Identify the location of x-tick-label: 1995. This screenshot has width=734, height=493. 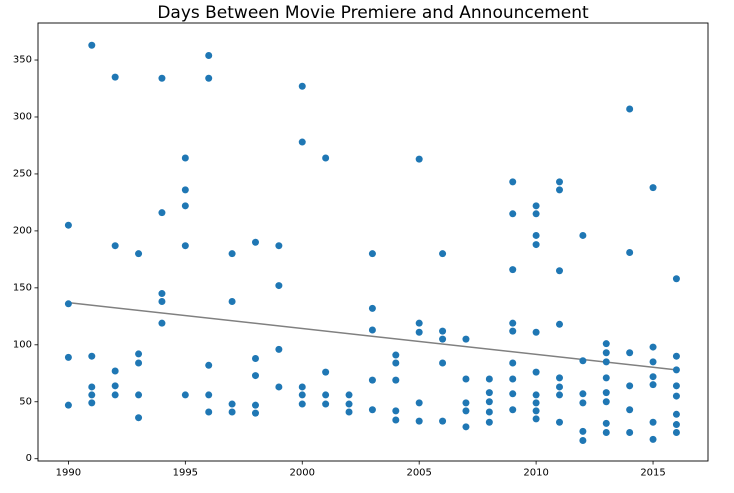
(185, 472).